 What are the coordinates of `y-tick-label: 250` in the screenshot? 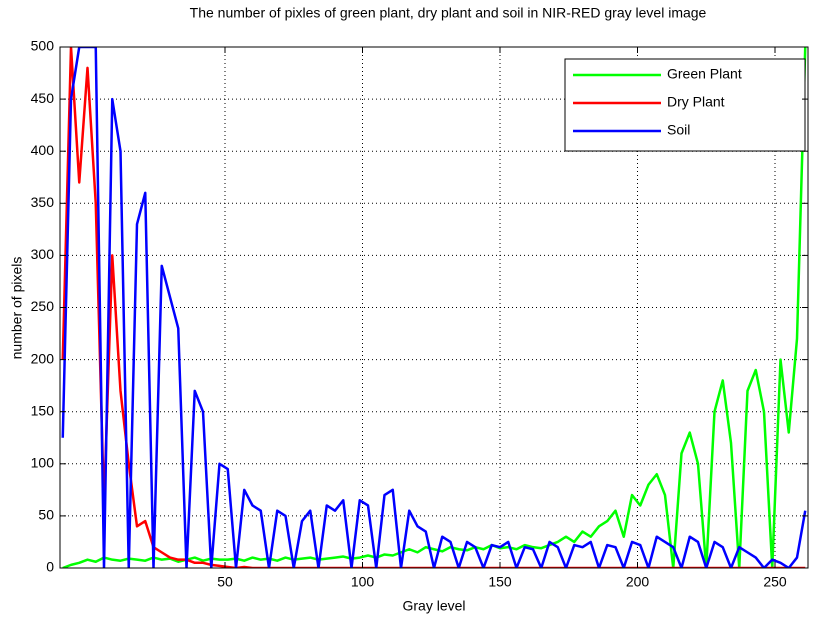 It's located at (43, 306).